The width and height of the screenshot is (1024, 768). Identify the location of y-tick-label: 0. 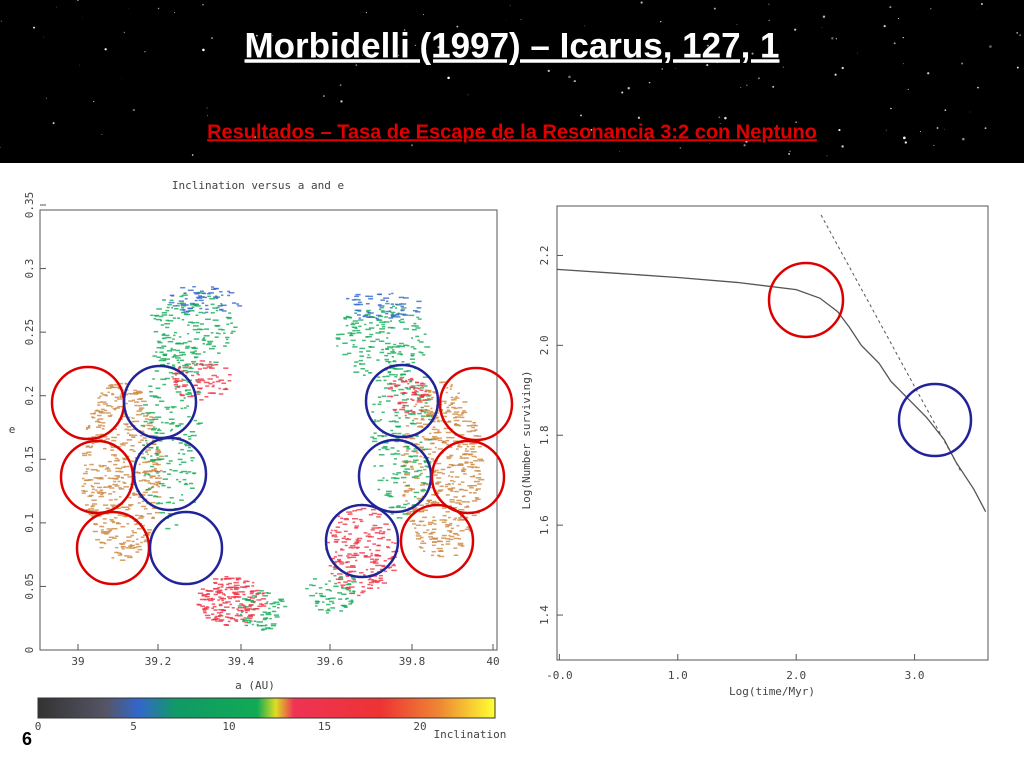
(29, 650).